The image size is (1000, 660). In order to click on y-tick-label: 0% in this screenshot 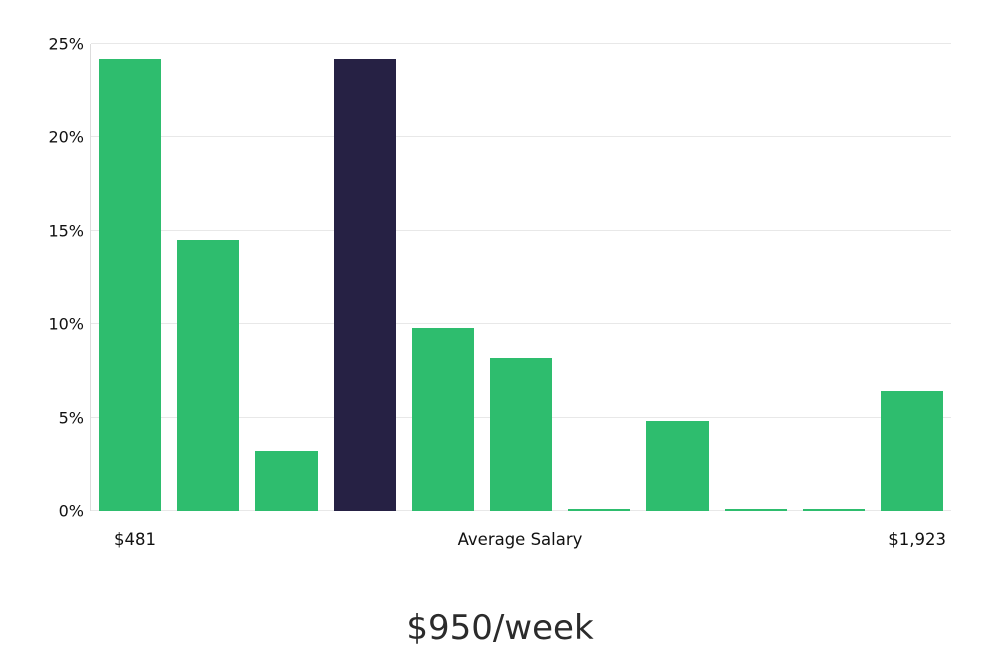, I will do `click(71, 511)`.